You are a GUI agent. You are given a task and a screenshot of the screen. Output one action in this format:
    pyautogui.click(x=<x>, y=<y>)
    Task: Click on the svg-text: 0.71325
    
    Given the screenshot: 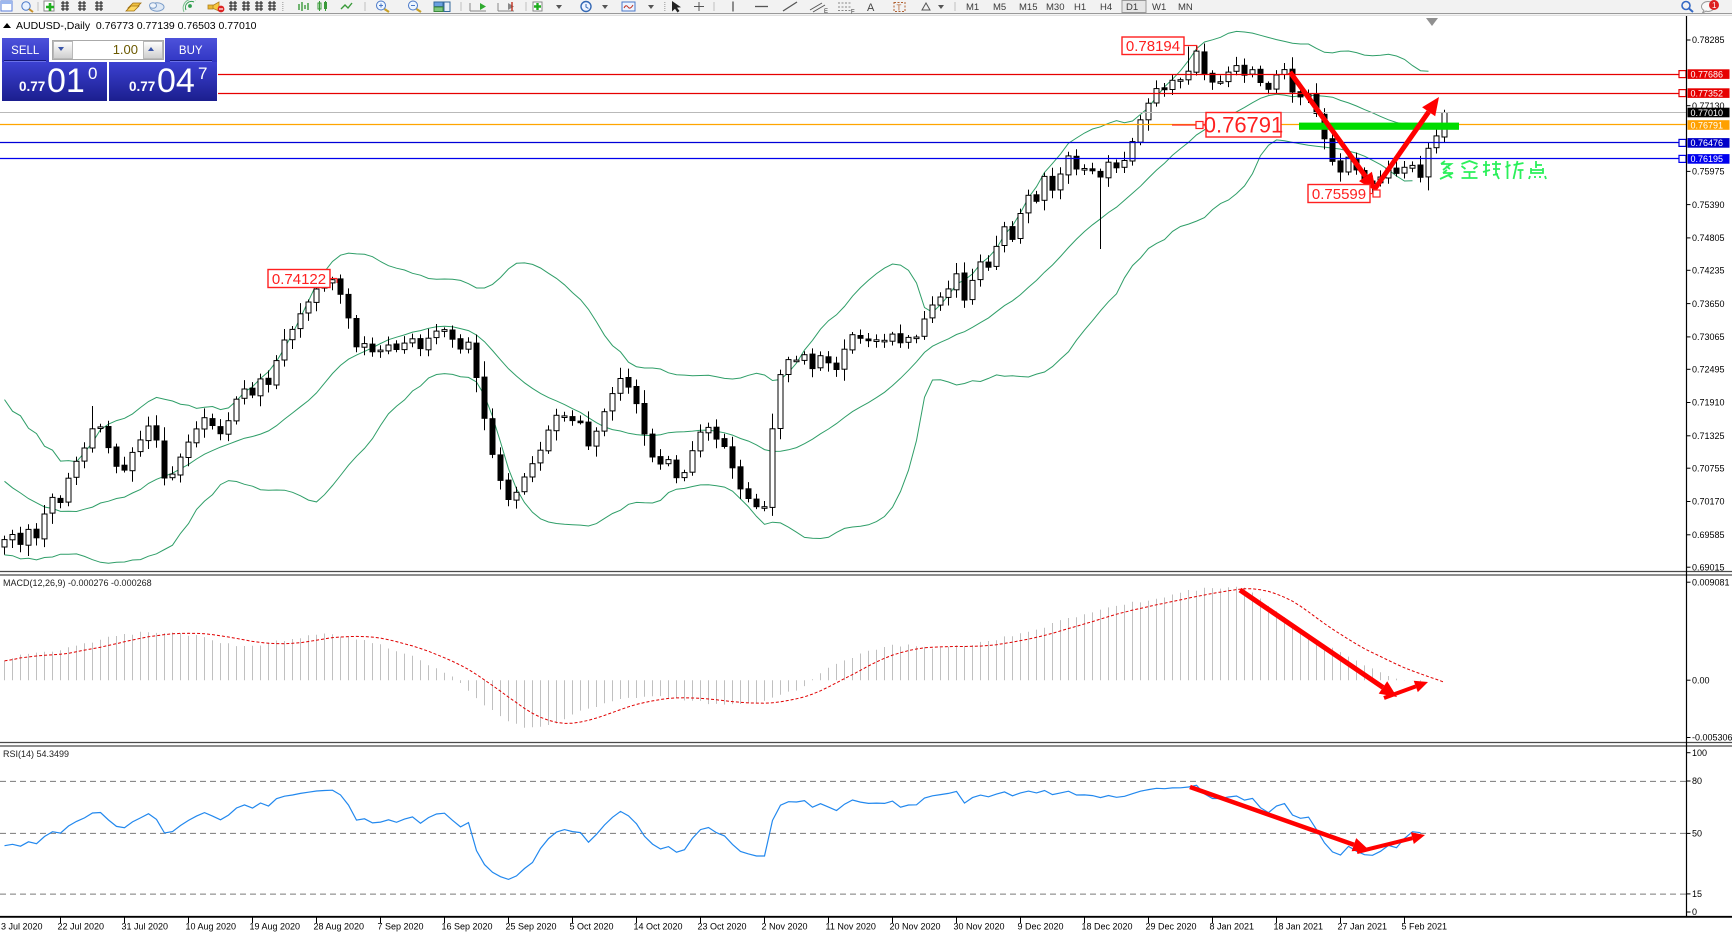 What is the action you would take?
    pyautogui.click(x=1708, y=436)
    